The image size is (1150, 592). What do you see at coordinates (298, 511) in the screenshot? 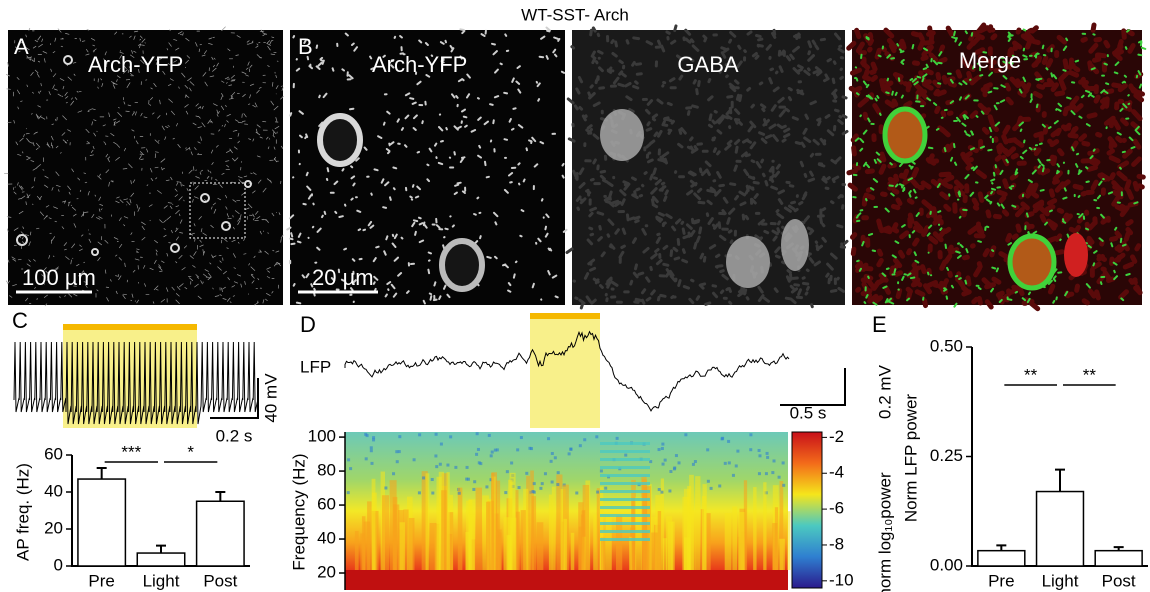
I see `y-axis-label: Frequency (Hz)` at bounding box center [298, 511].